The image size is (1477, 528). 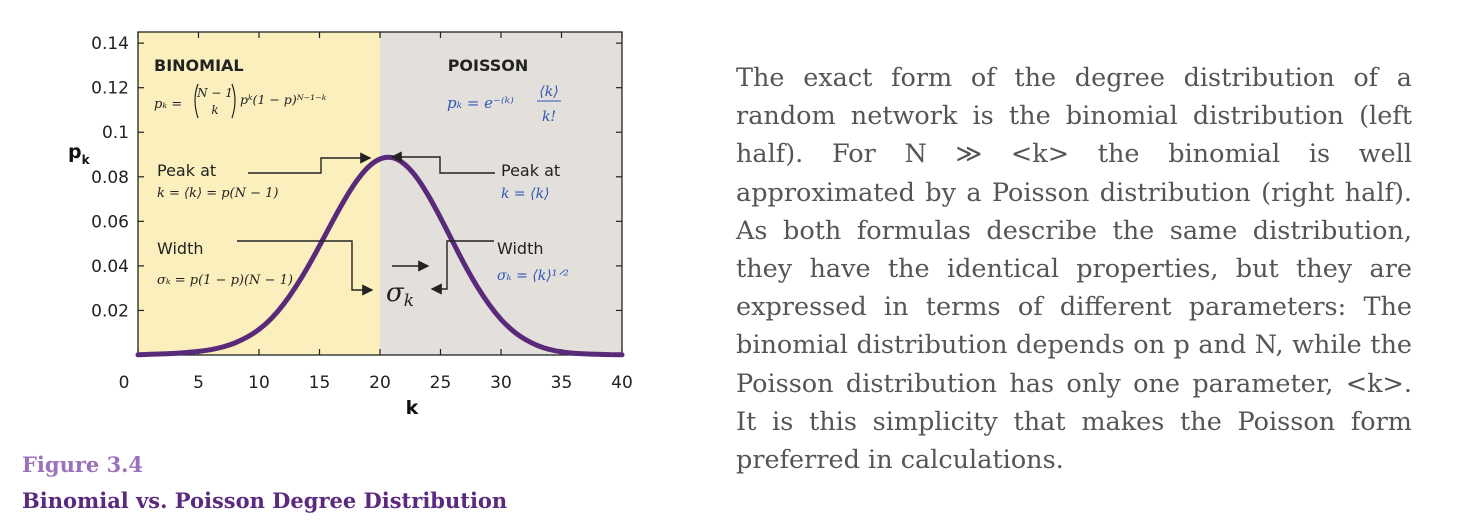 I want to click on y-tick-label: 0.1, so click(x=115, y=133).